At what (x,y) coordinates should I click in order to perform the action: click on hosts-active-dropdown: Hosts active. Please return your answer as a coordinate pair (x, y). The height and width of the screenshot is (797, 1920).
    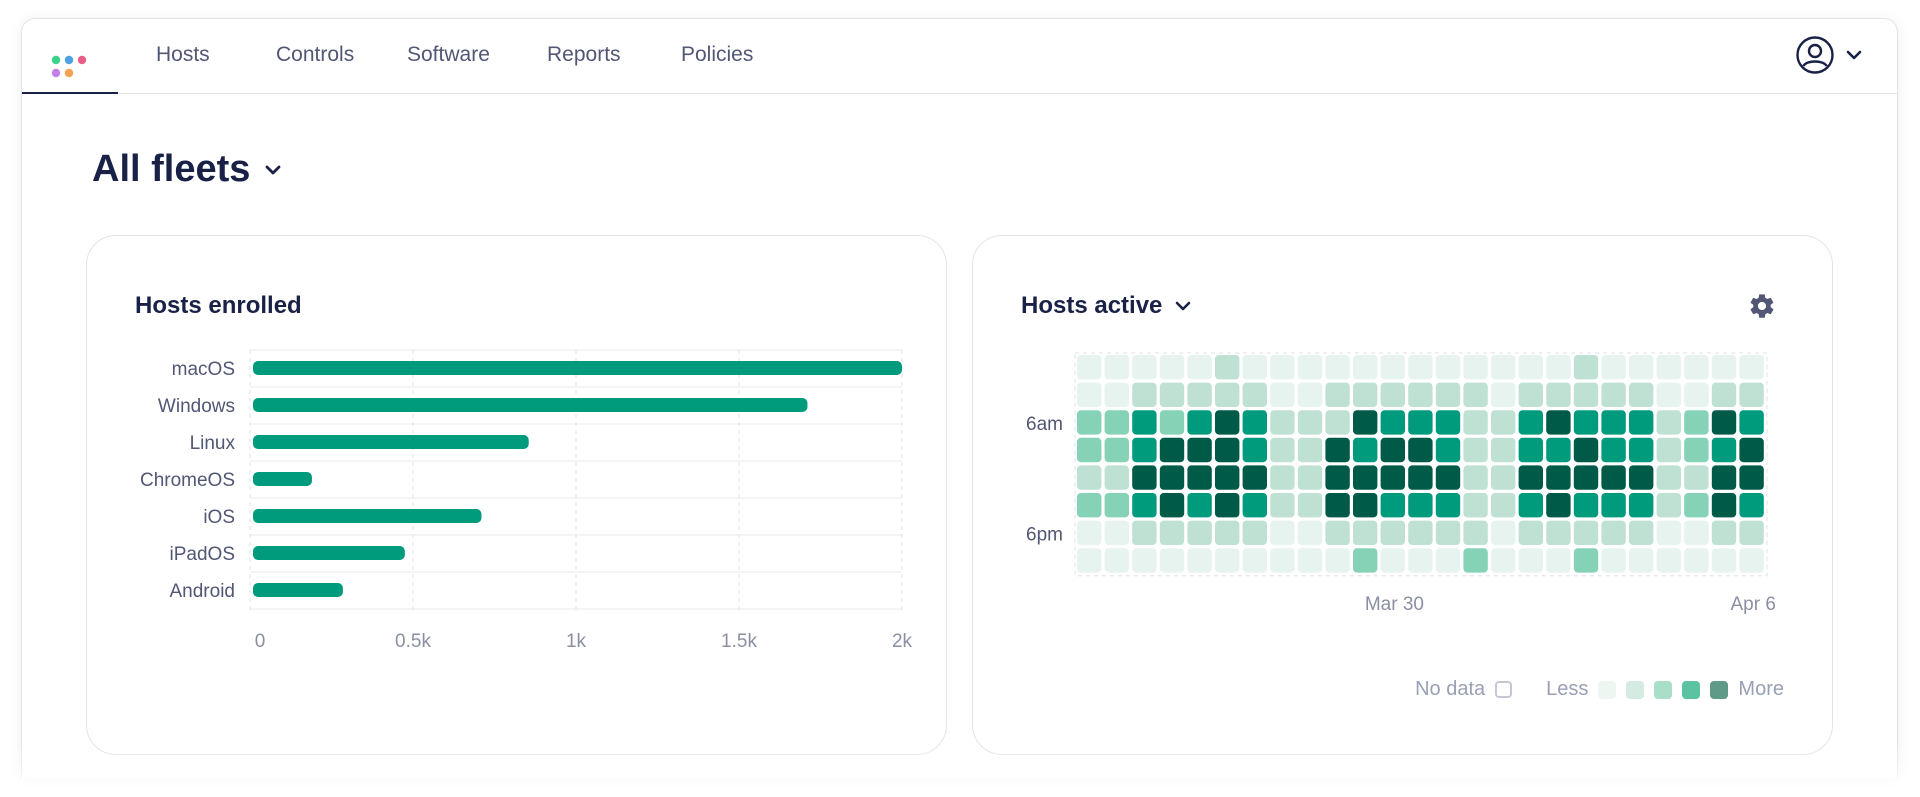
    Looking at the image, I should click on (1106, 306).